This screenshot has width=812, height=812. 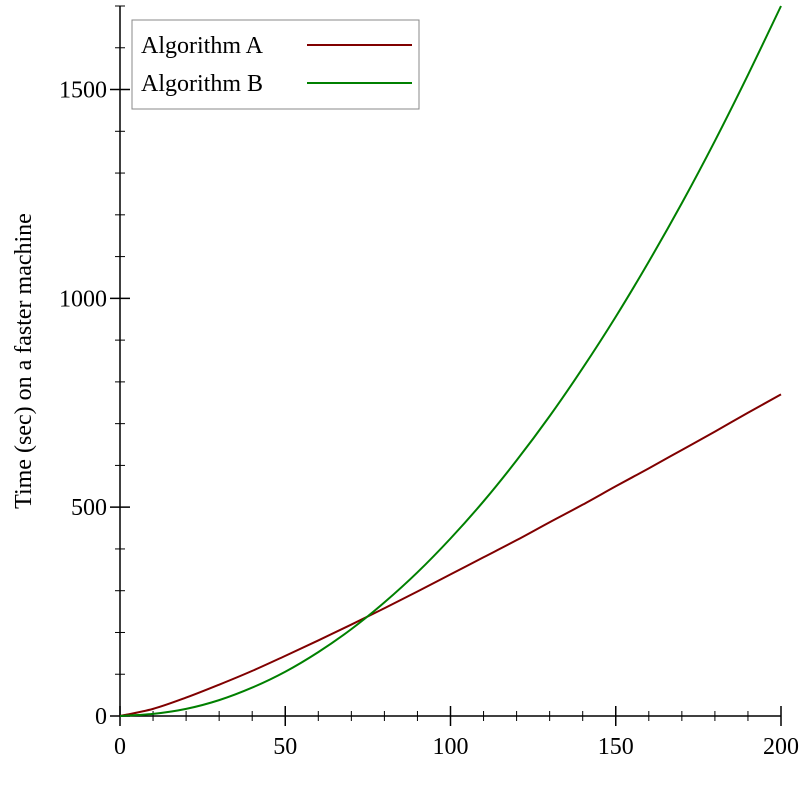 What do you see at coordinates (202, 84) in the screenshot?
I see `legend-label: Algorithm B` at bounding box center [202, 84].